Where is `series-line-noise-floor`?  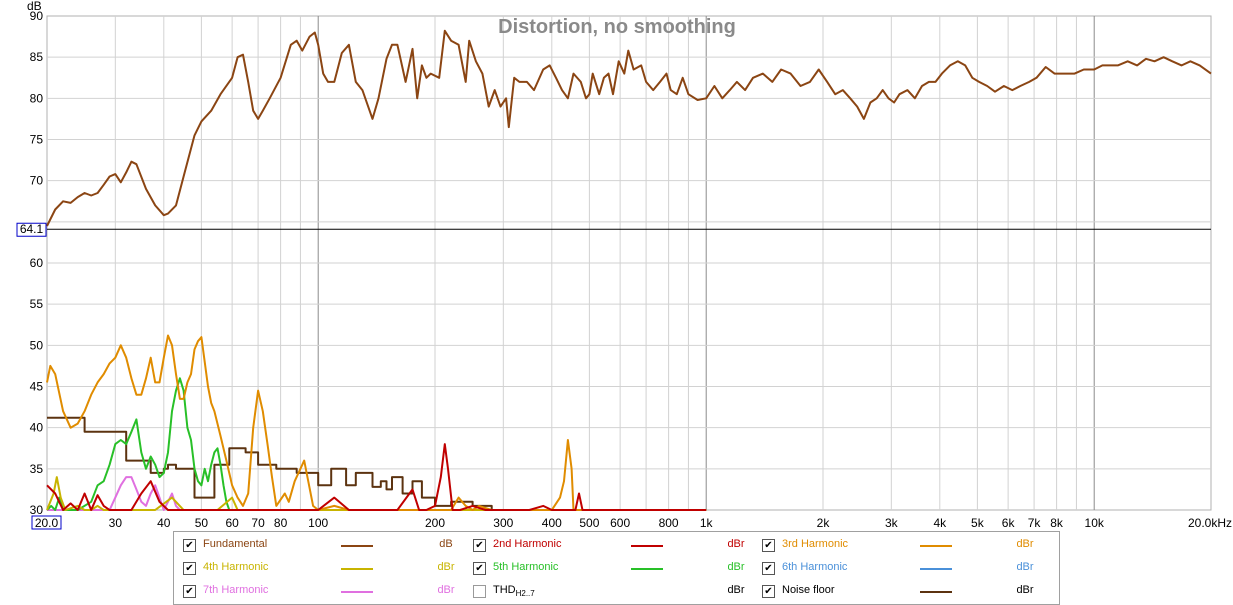 series-line-noise-floor is located at coordinates (270, 463).